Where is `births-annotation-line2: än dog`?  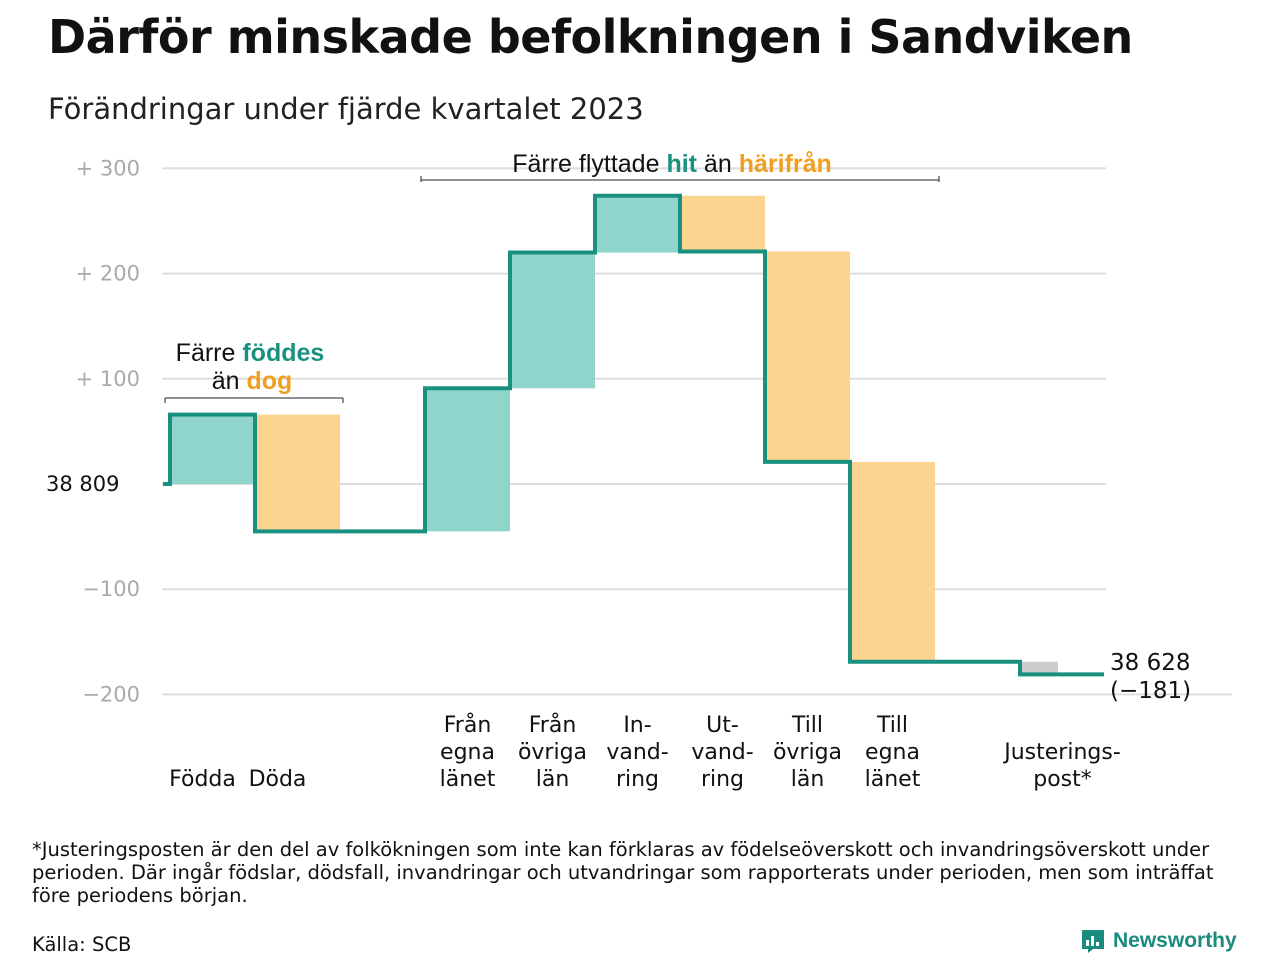 births-annotation-line2: än dog is located at coordinates (252, 381).